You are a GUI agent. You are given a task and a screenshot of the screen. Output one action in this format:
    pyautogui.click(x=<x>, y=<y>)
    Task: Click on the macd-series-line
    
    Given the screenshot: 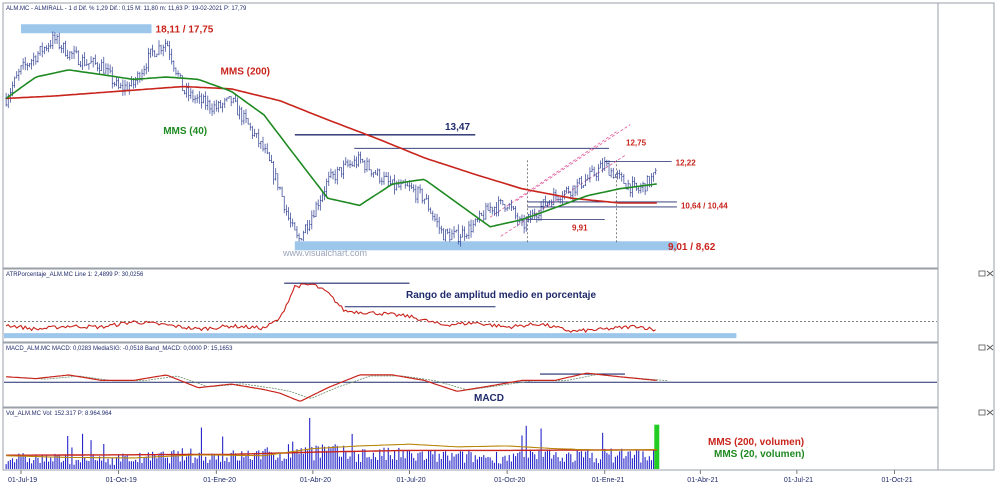 What is the action you would take?
    pyautogui.click(x=331, y=387)
    